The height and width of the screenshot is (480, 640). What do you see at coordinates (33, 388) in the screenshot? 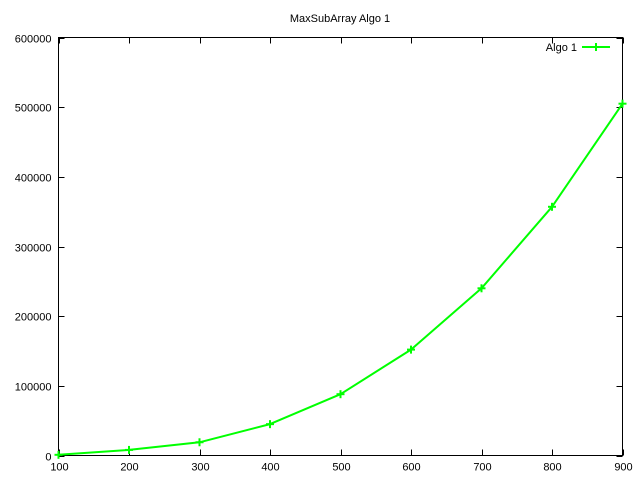
I see `y-tick-label: 100000` at bounding box center [33, 388].